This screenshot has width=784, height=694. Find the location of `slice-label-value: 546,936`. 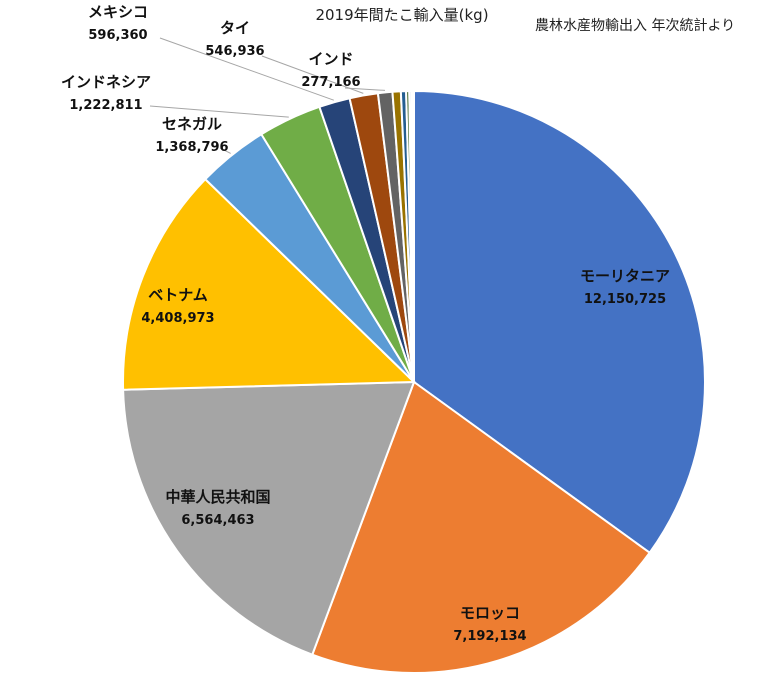

slice-label-value: 546,936 is located at coordinates (234, 51).